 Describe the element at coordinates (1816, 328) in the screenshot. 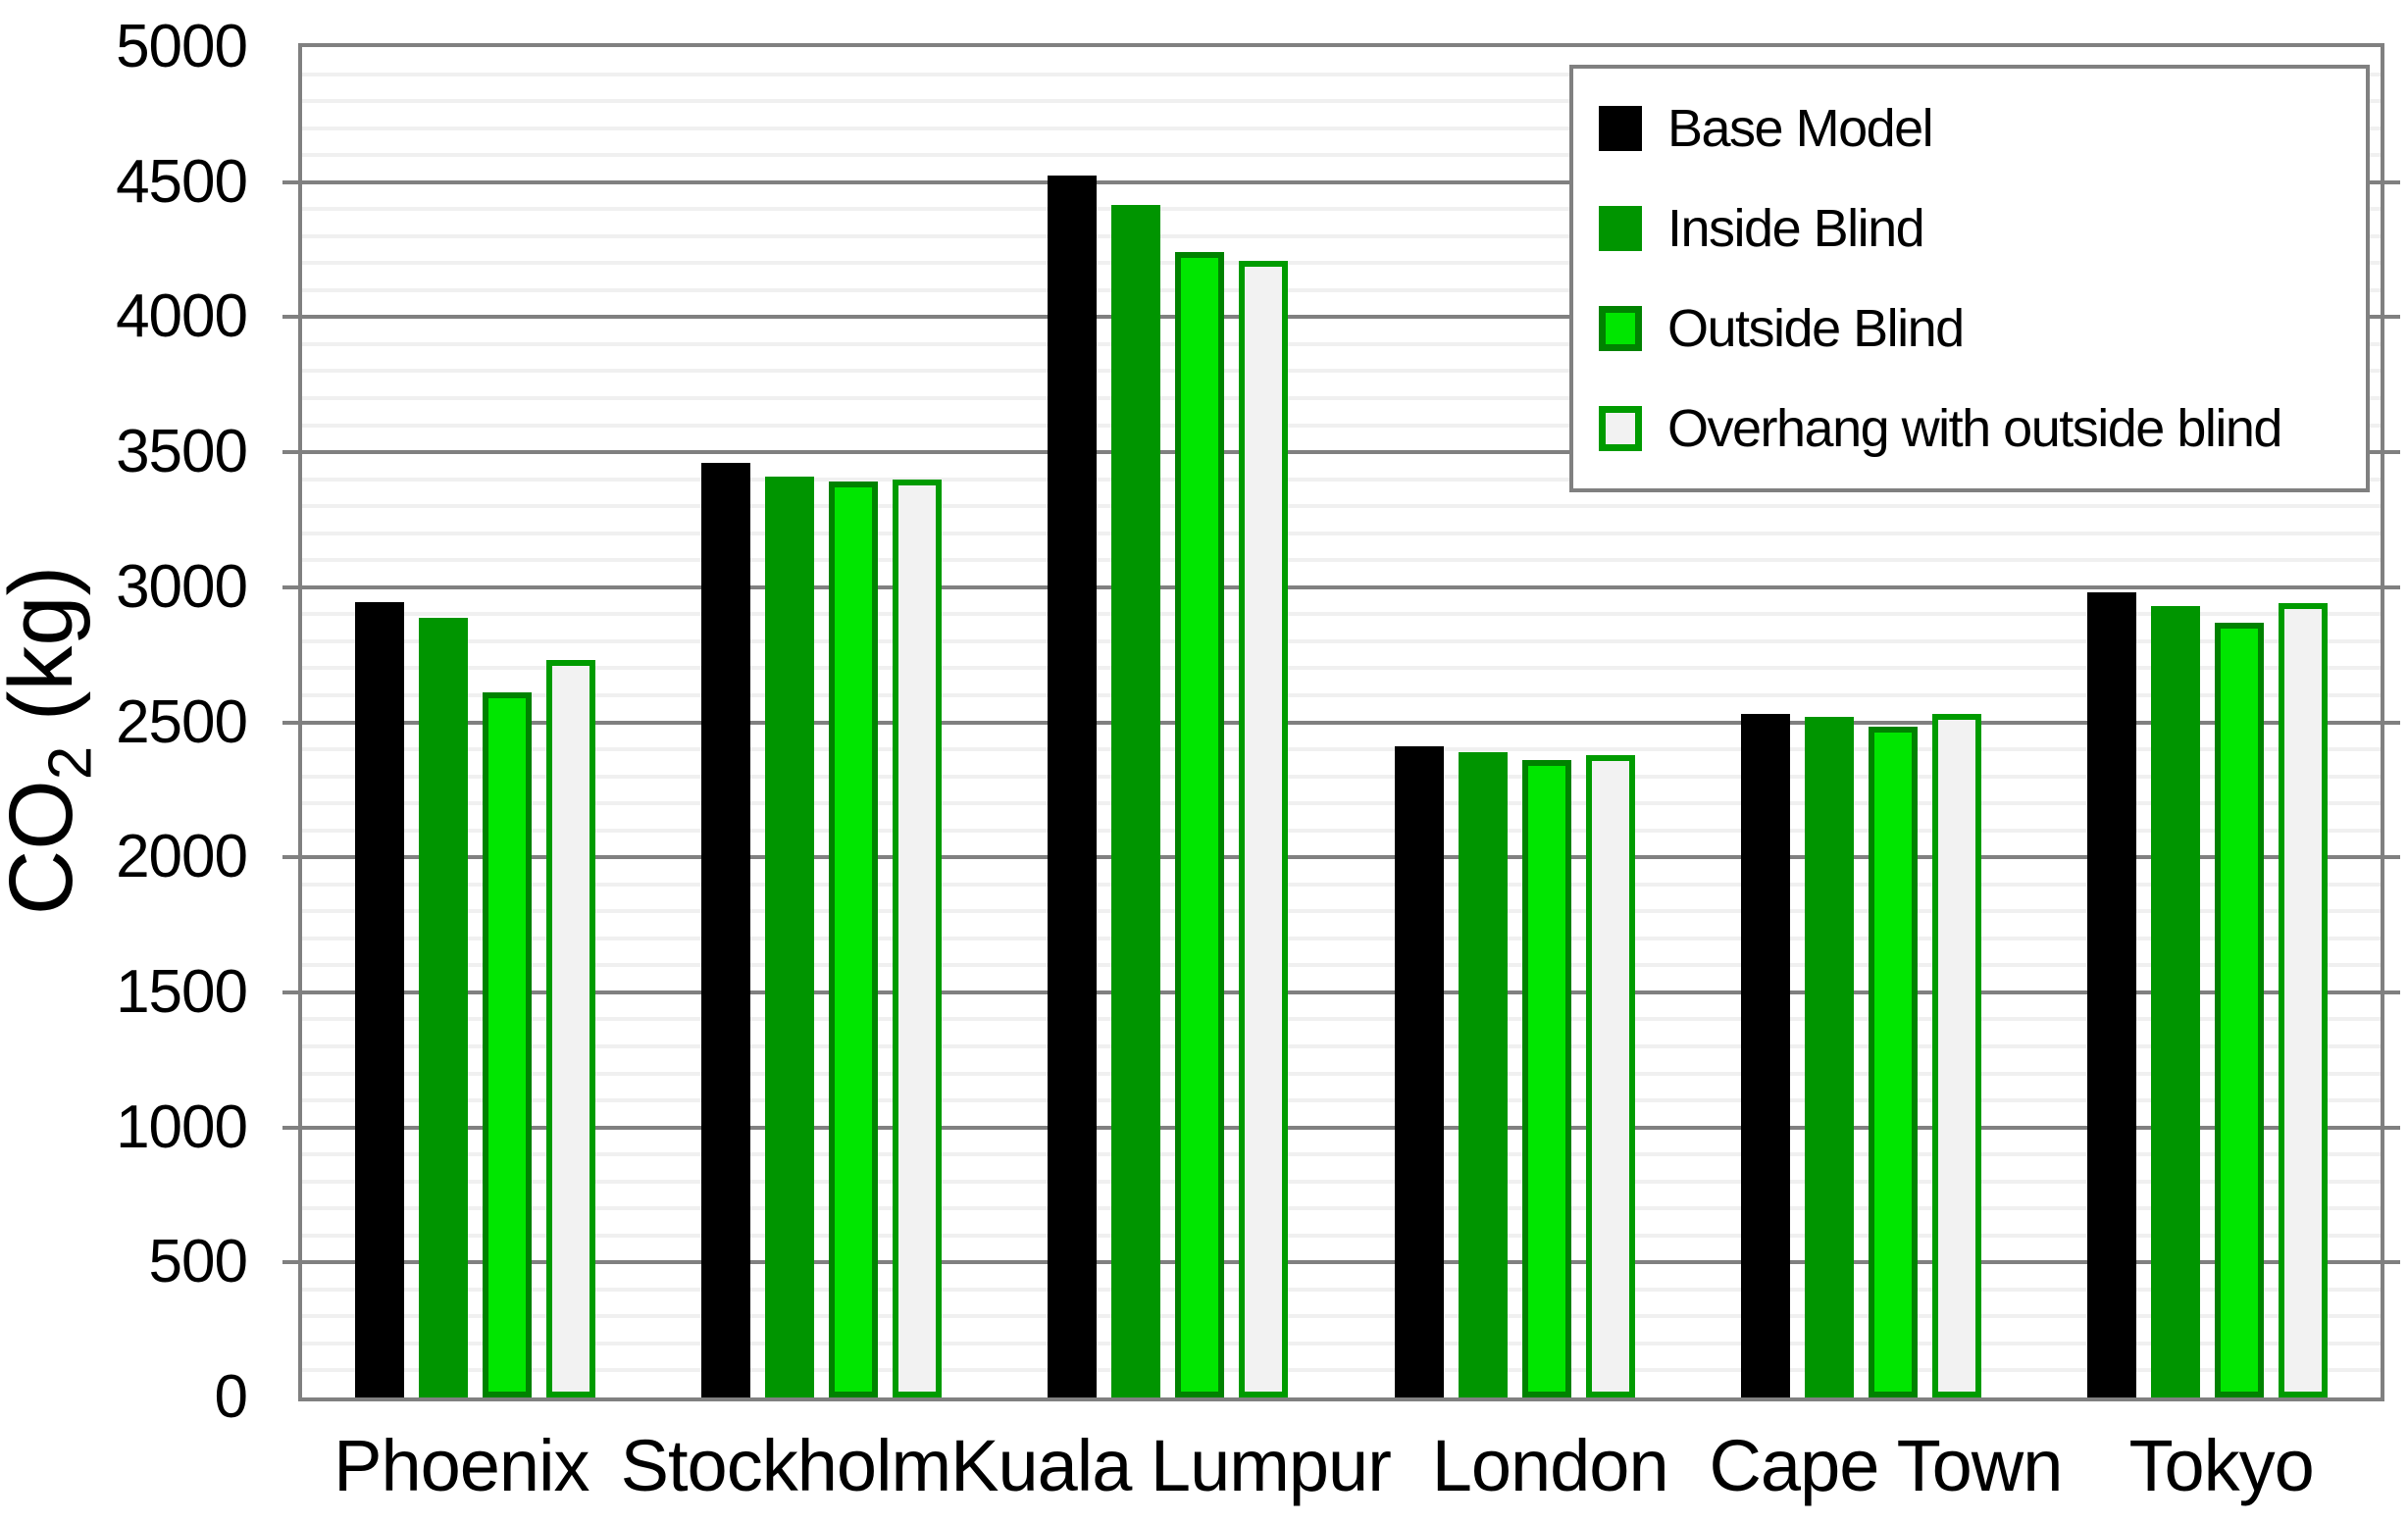

I see `legend-label: Outside Blind` at that location.